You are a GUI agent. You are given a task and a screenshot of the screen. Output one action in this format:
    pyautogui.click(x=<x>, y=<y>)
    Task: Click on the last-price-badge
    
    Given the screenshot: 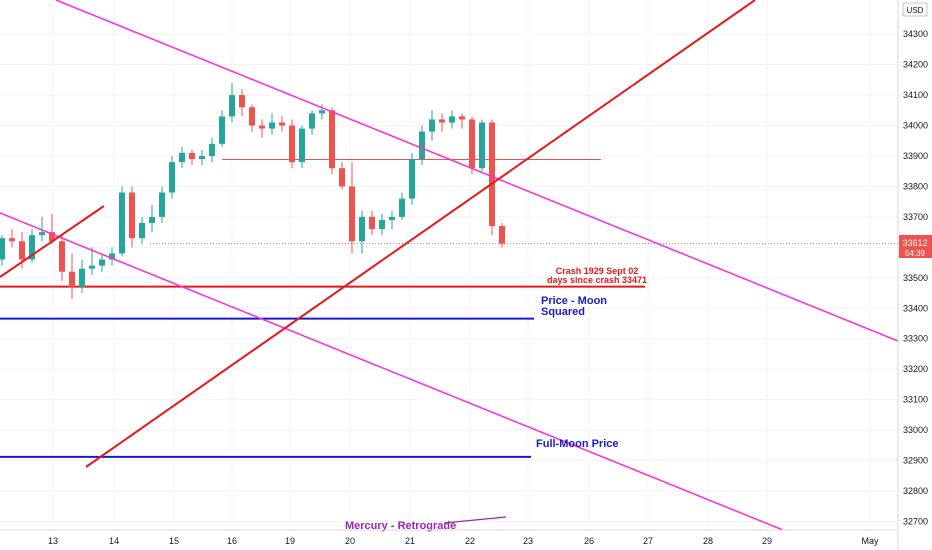 What is the action you would take?
    pyautogui.click(x=915, y=246)
    